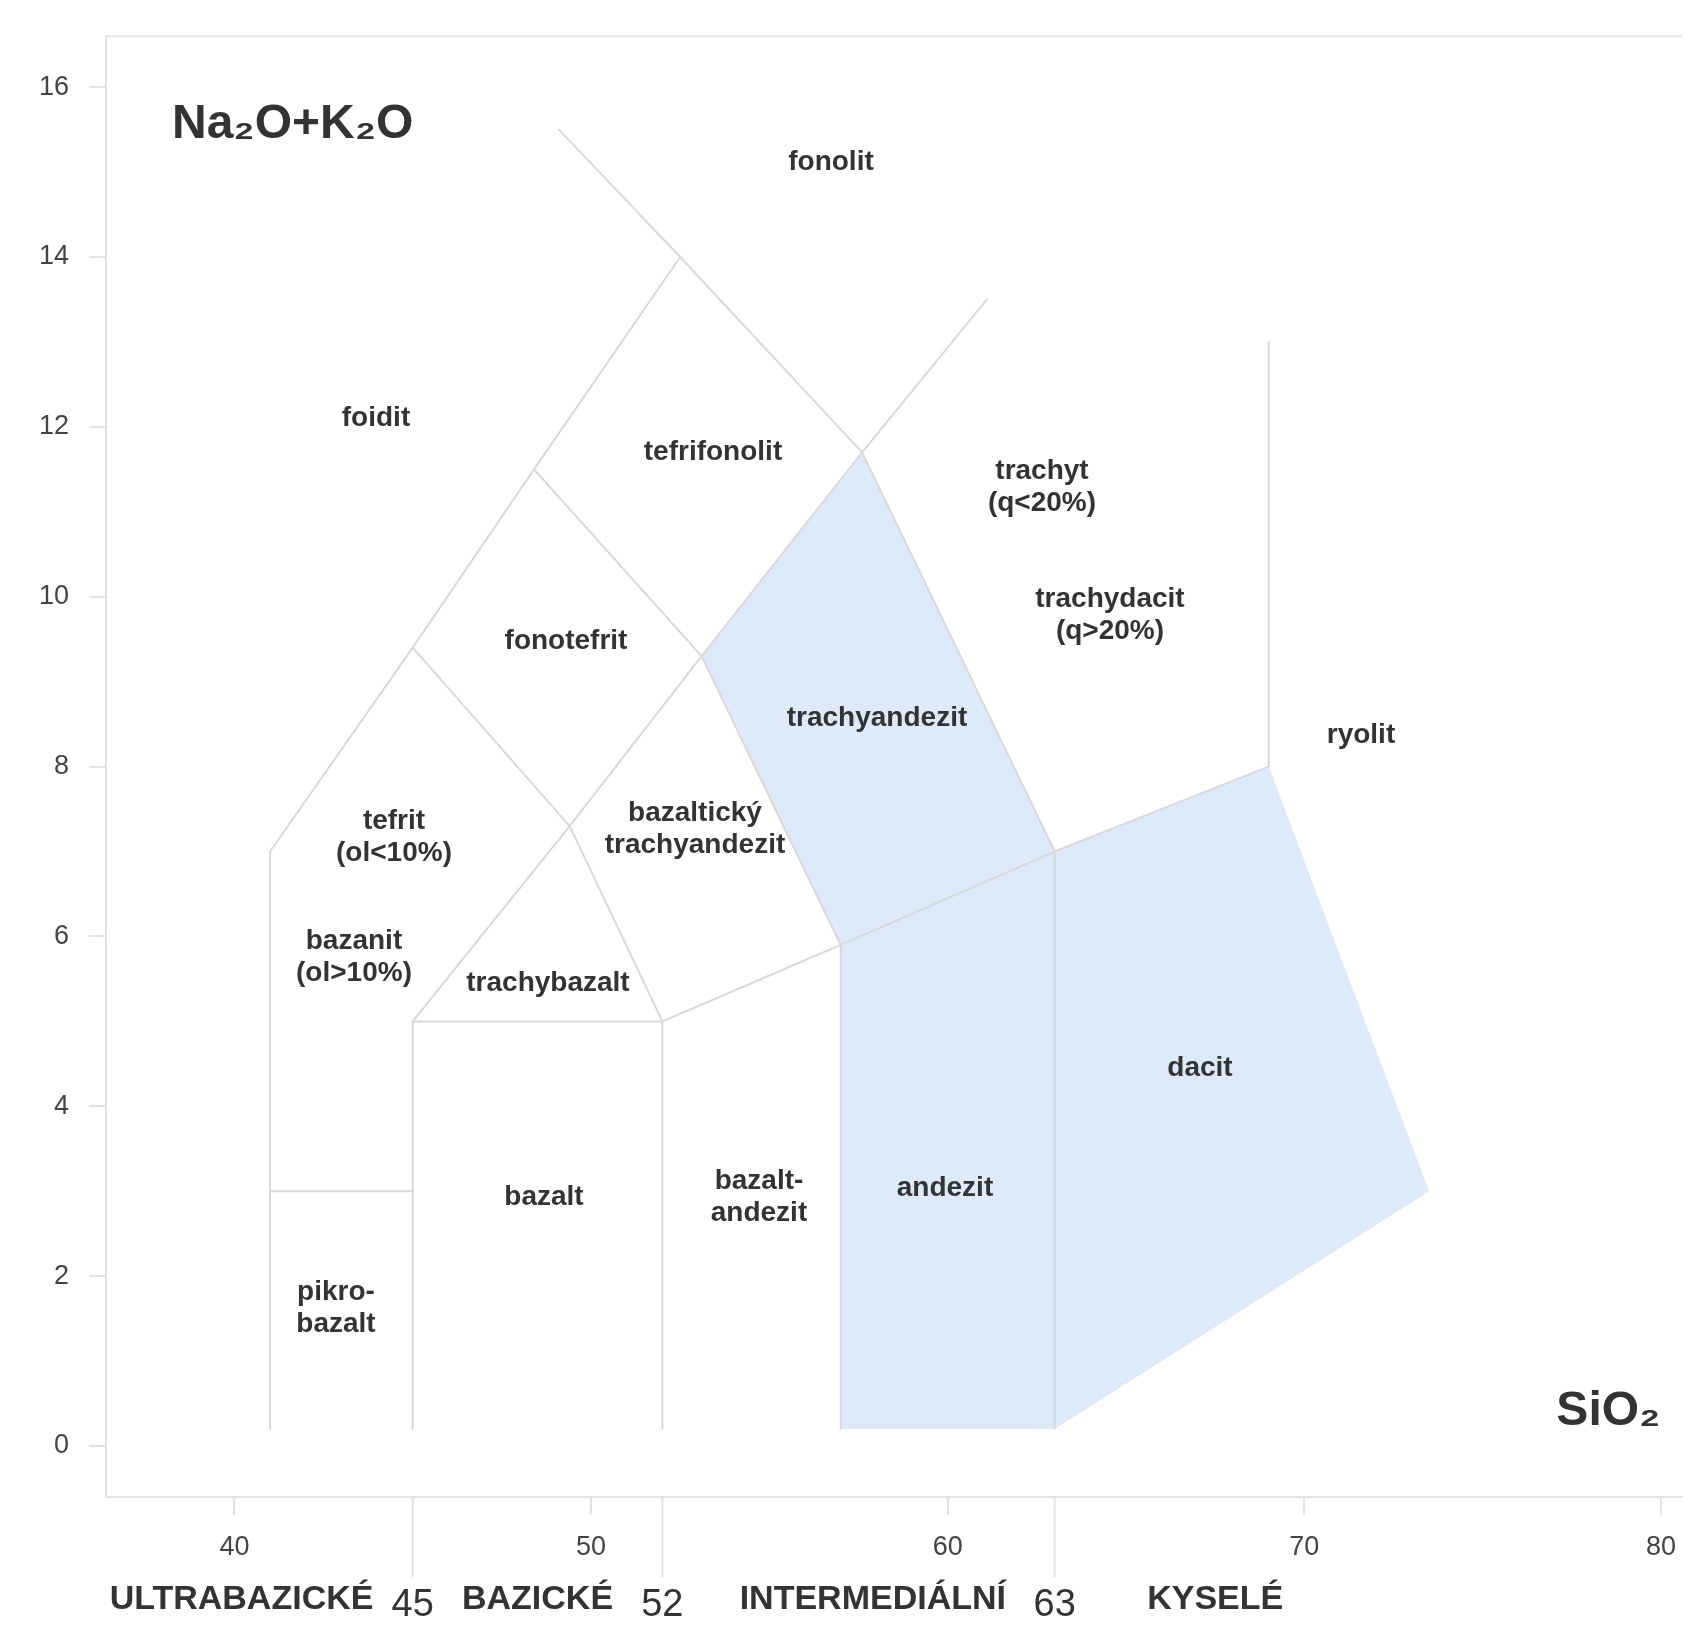 This screenshot has height=1626, width=1692. Describe the element at coordinates (759, 1195) in the screenshot. I see `annotation: bazalt- andezit` at that location.